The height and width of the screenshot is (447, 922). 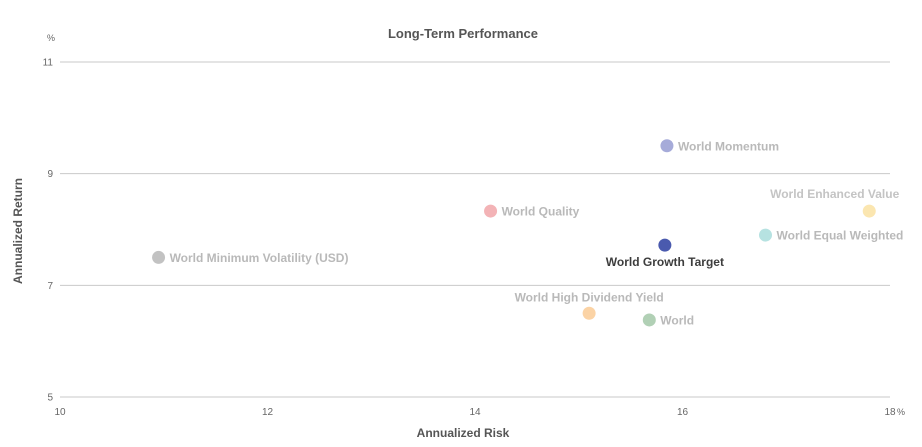 I want to click on y-tick-label: 9, so click(x=50, y=174).